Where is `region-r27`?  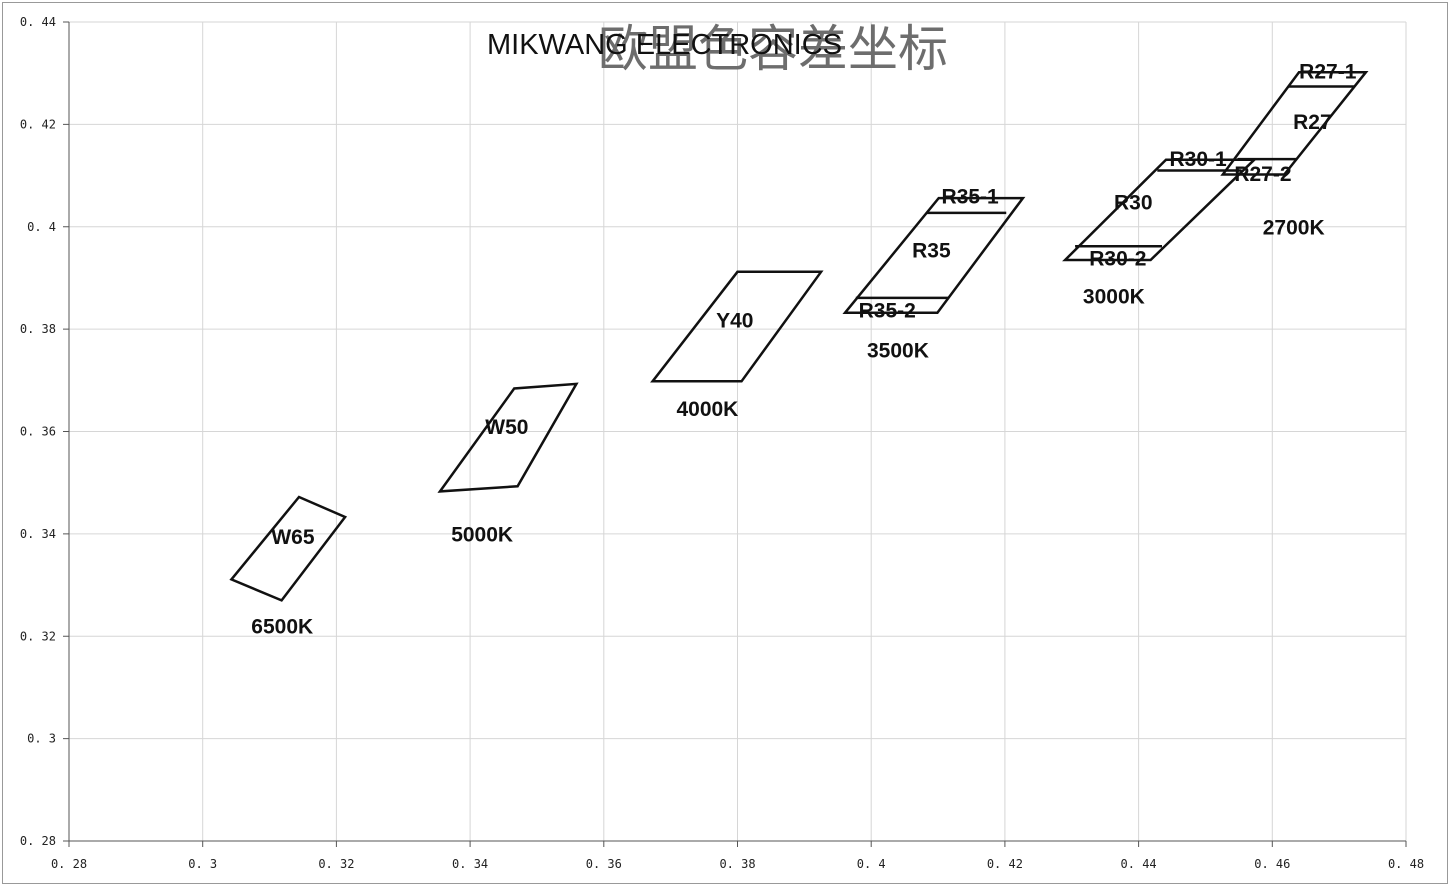
region-r27 is located at coordinates (1294, 123).